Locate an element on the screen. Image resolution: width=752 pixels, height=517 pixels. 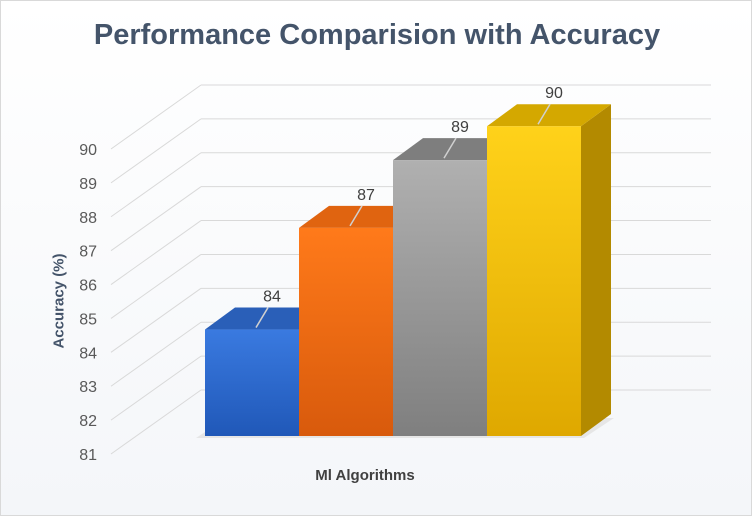
y-tick-label: 86 is located at coordinates (88, 286).